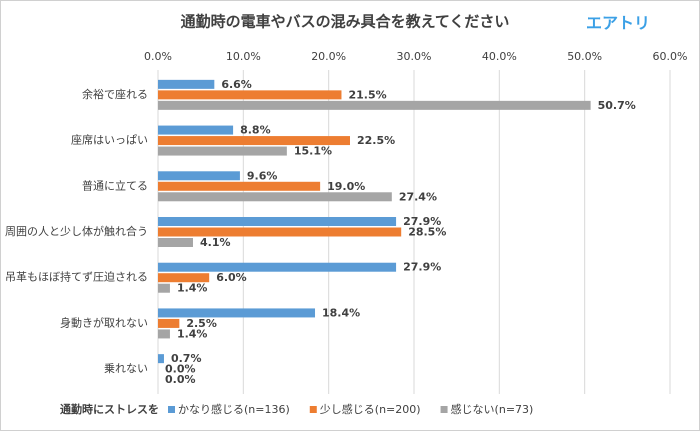  What do you see at coordinates (109, 140) in the screenshot?
I see `y-tick-label: 座席はいっぱい` at bounding box center [109, 140].